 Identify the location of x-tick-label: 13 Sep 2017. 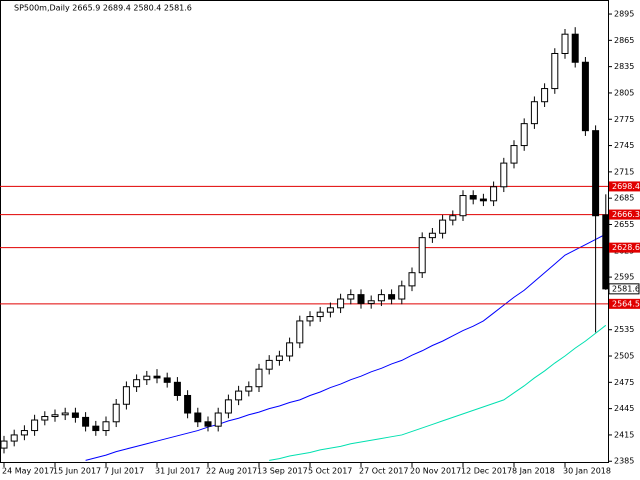
(282, 471).